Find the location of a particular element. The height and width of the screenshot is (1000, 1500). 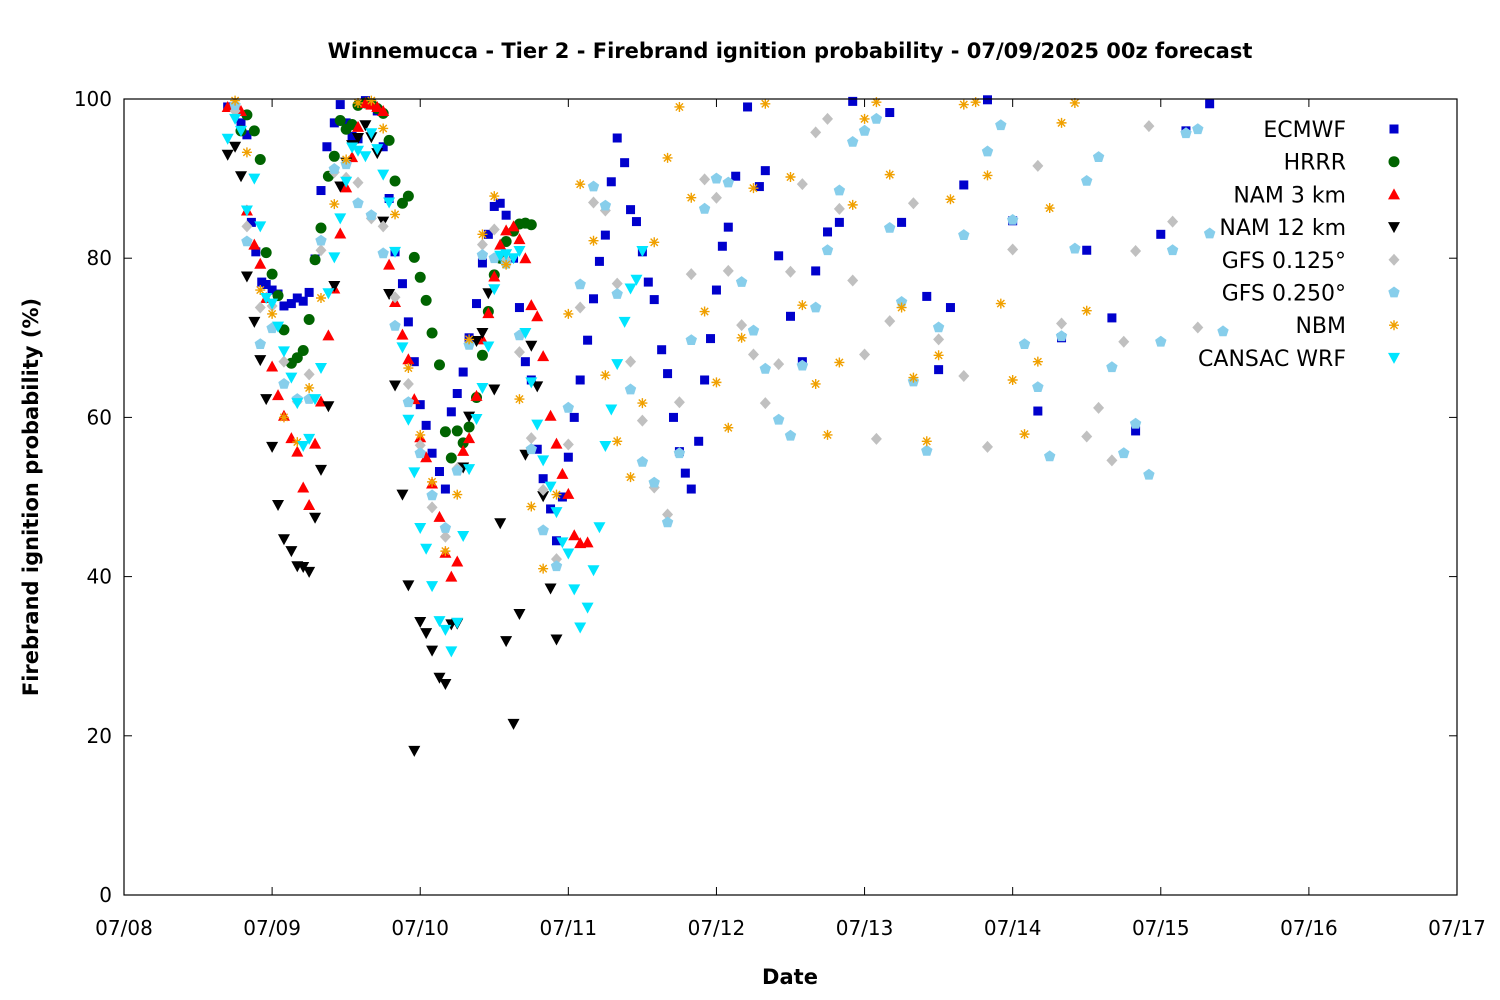

x-tick-label: 07/14 is located at coordinates (1013, 928).